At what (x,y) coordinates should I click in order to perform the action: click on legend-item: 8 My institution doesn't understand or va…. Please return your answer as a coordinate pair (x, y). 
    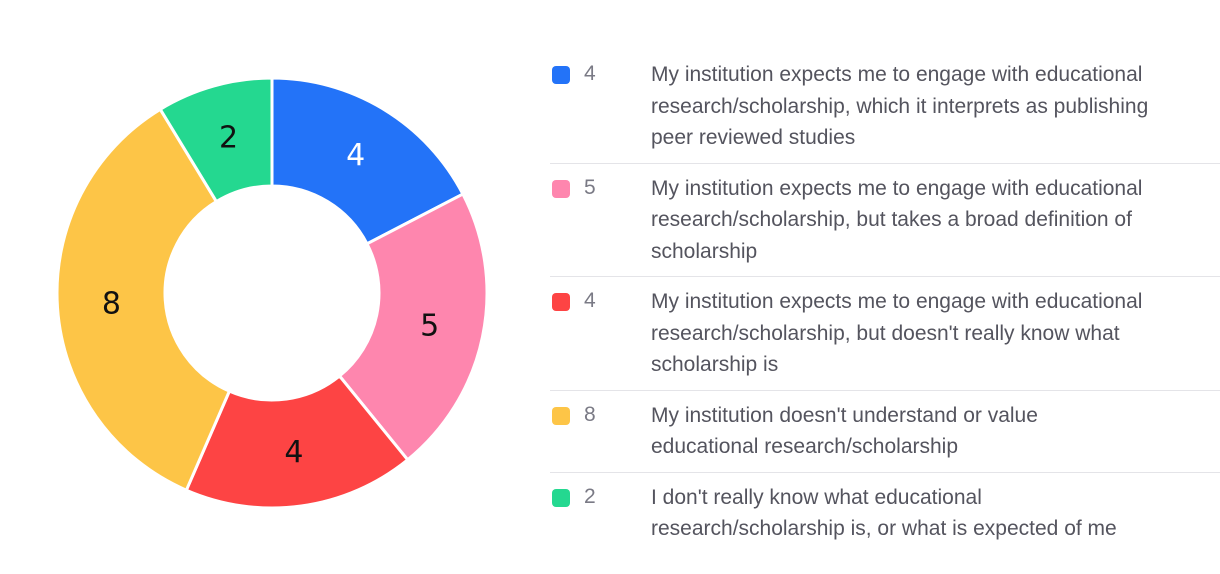
    Looking at the image, I should click on (885, 432).